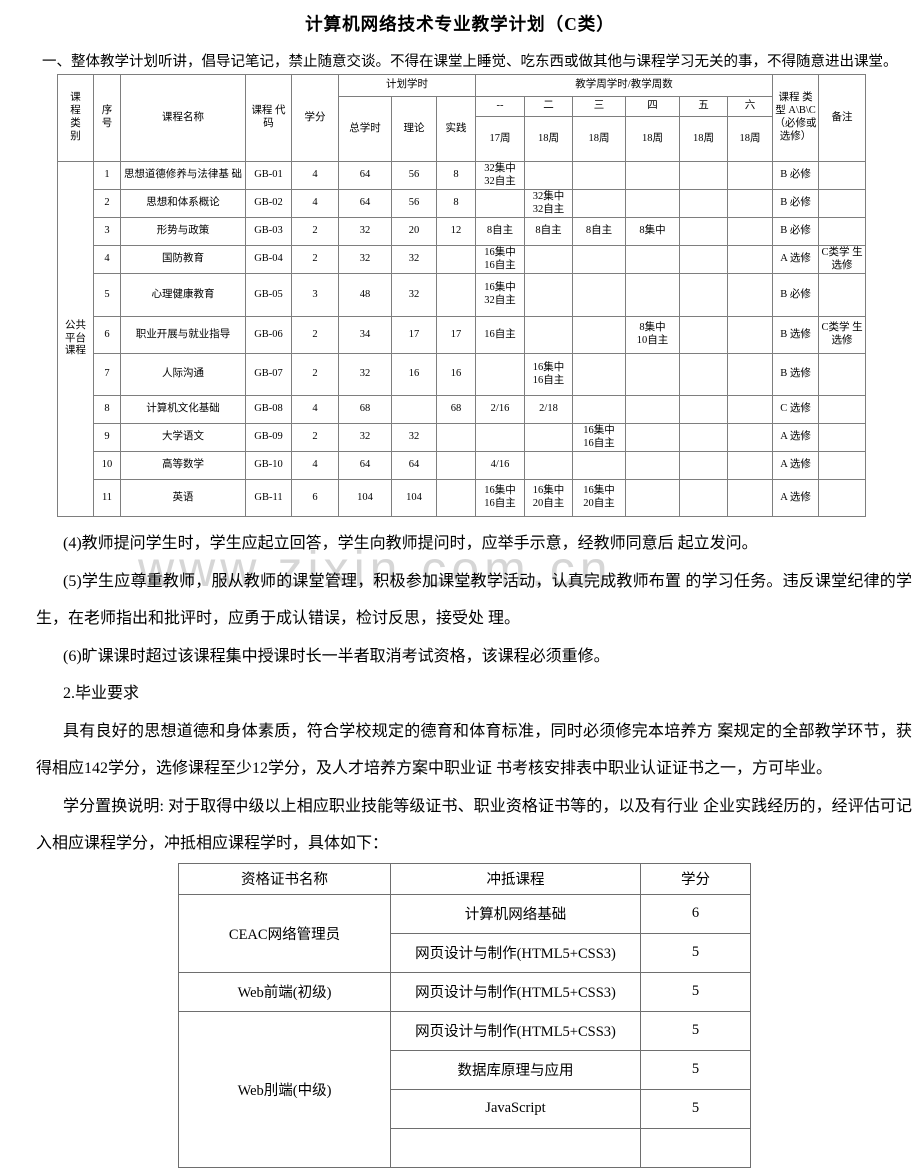 The width and height of the screenshot is (920, 1172). Describe the element at coordinates (515, 952) in the screenshot. I see `cell-offset-course: 网页设计与制作(HTML5+CSS3)` at that location.